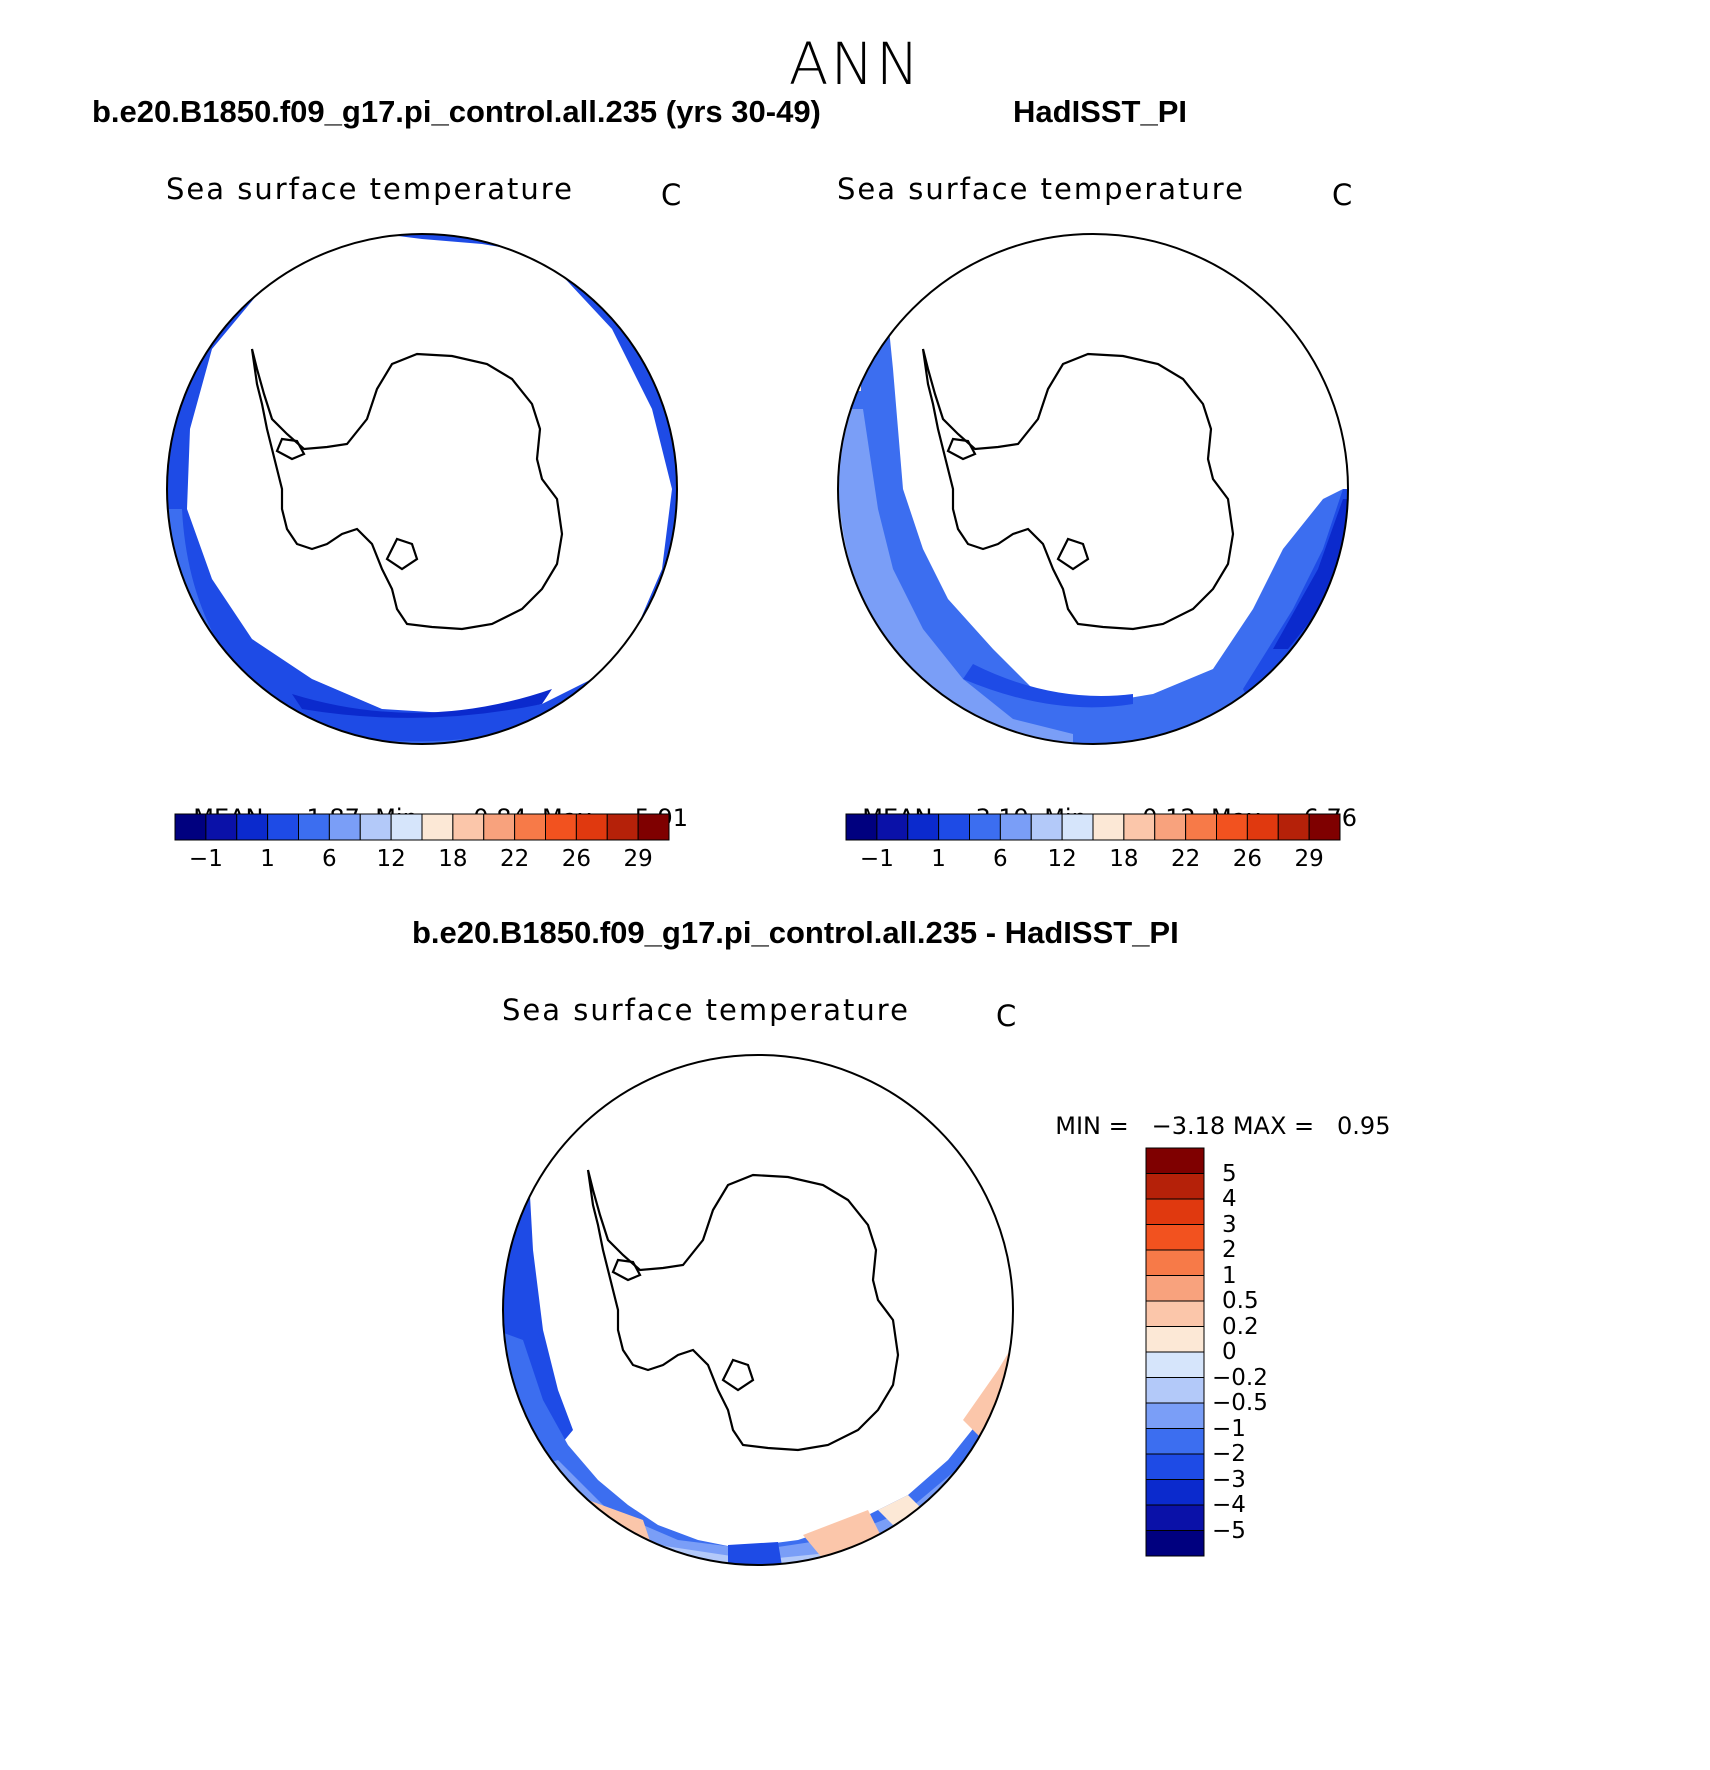 The height and width of the screenshot is (1770, 1710). I want to click on panel1-colorbar-tick-label: 26, so click(576, 859).